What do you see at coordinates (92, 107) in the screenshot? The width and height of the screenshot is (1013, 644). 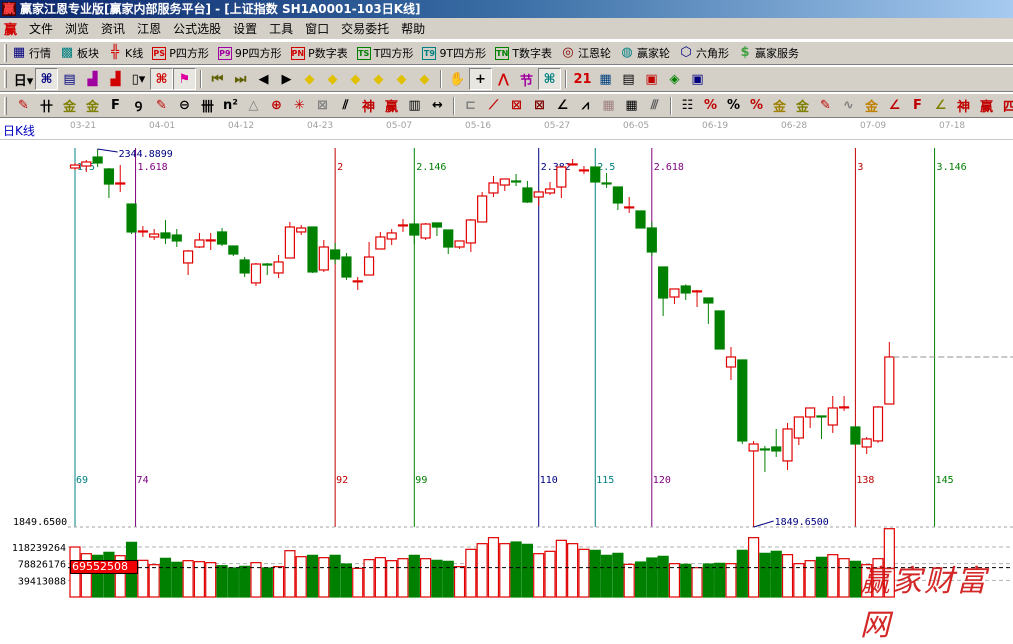 I see `gold-lines2-icon: 金` at bounding box center [92, 107].